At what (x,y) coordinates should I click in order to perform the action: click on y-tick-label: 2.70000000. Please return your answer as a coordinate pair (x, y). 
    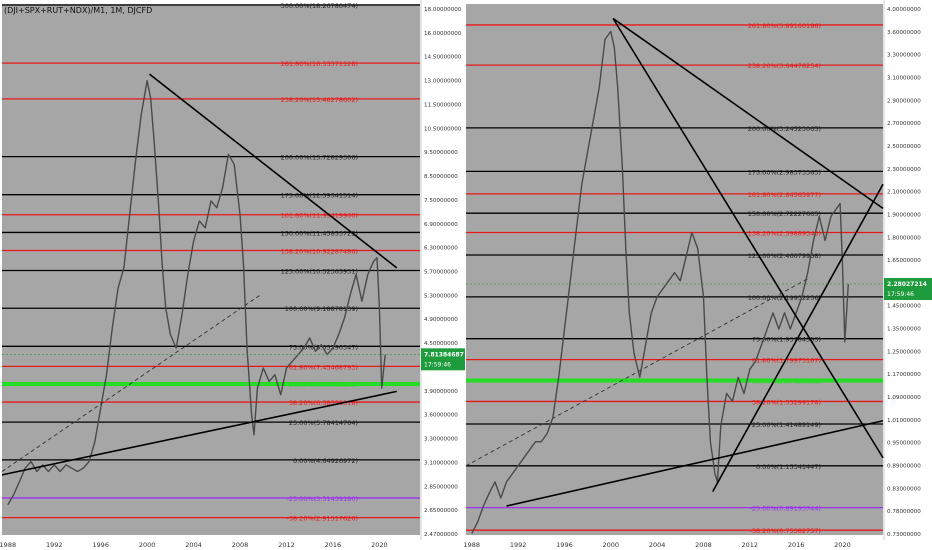
    Looking at the image, I should click on (904, 124).